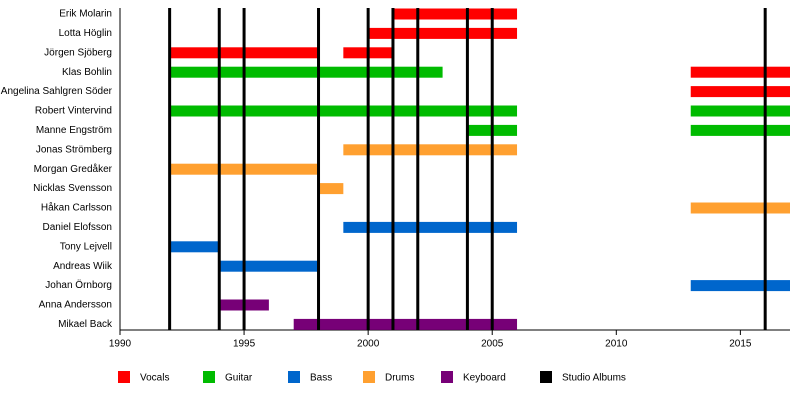  I want to click on member-label: Tony Lejvell, so click(86, 246).